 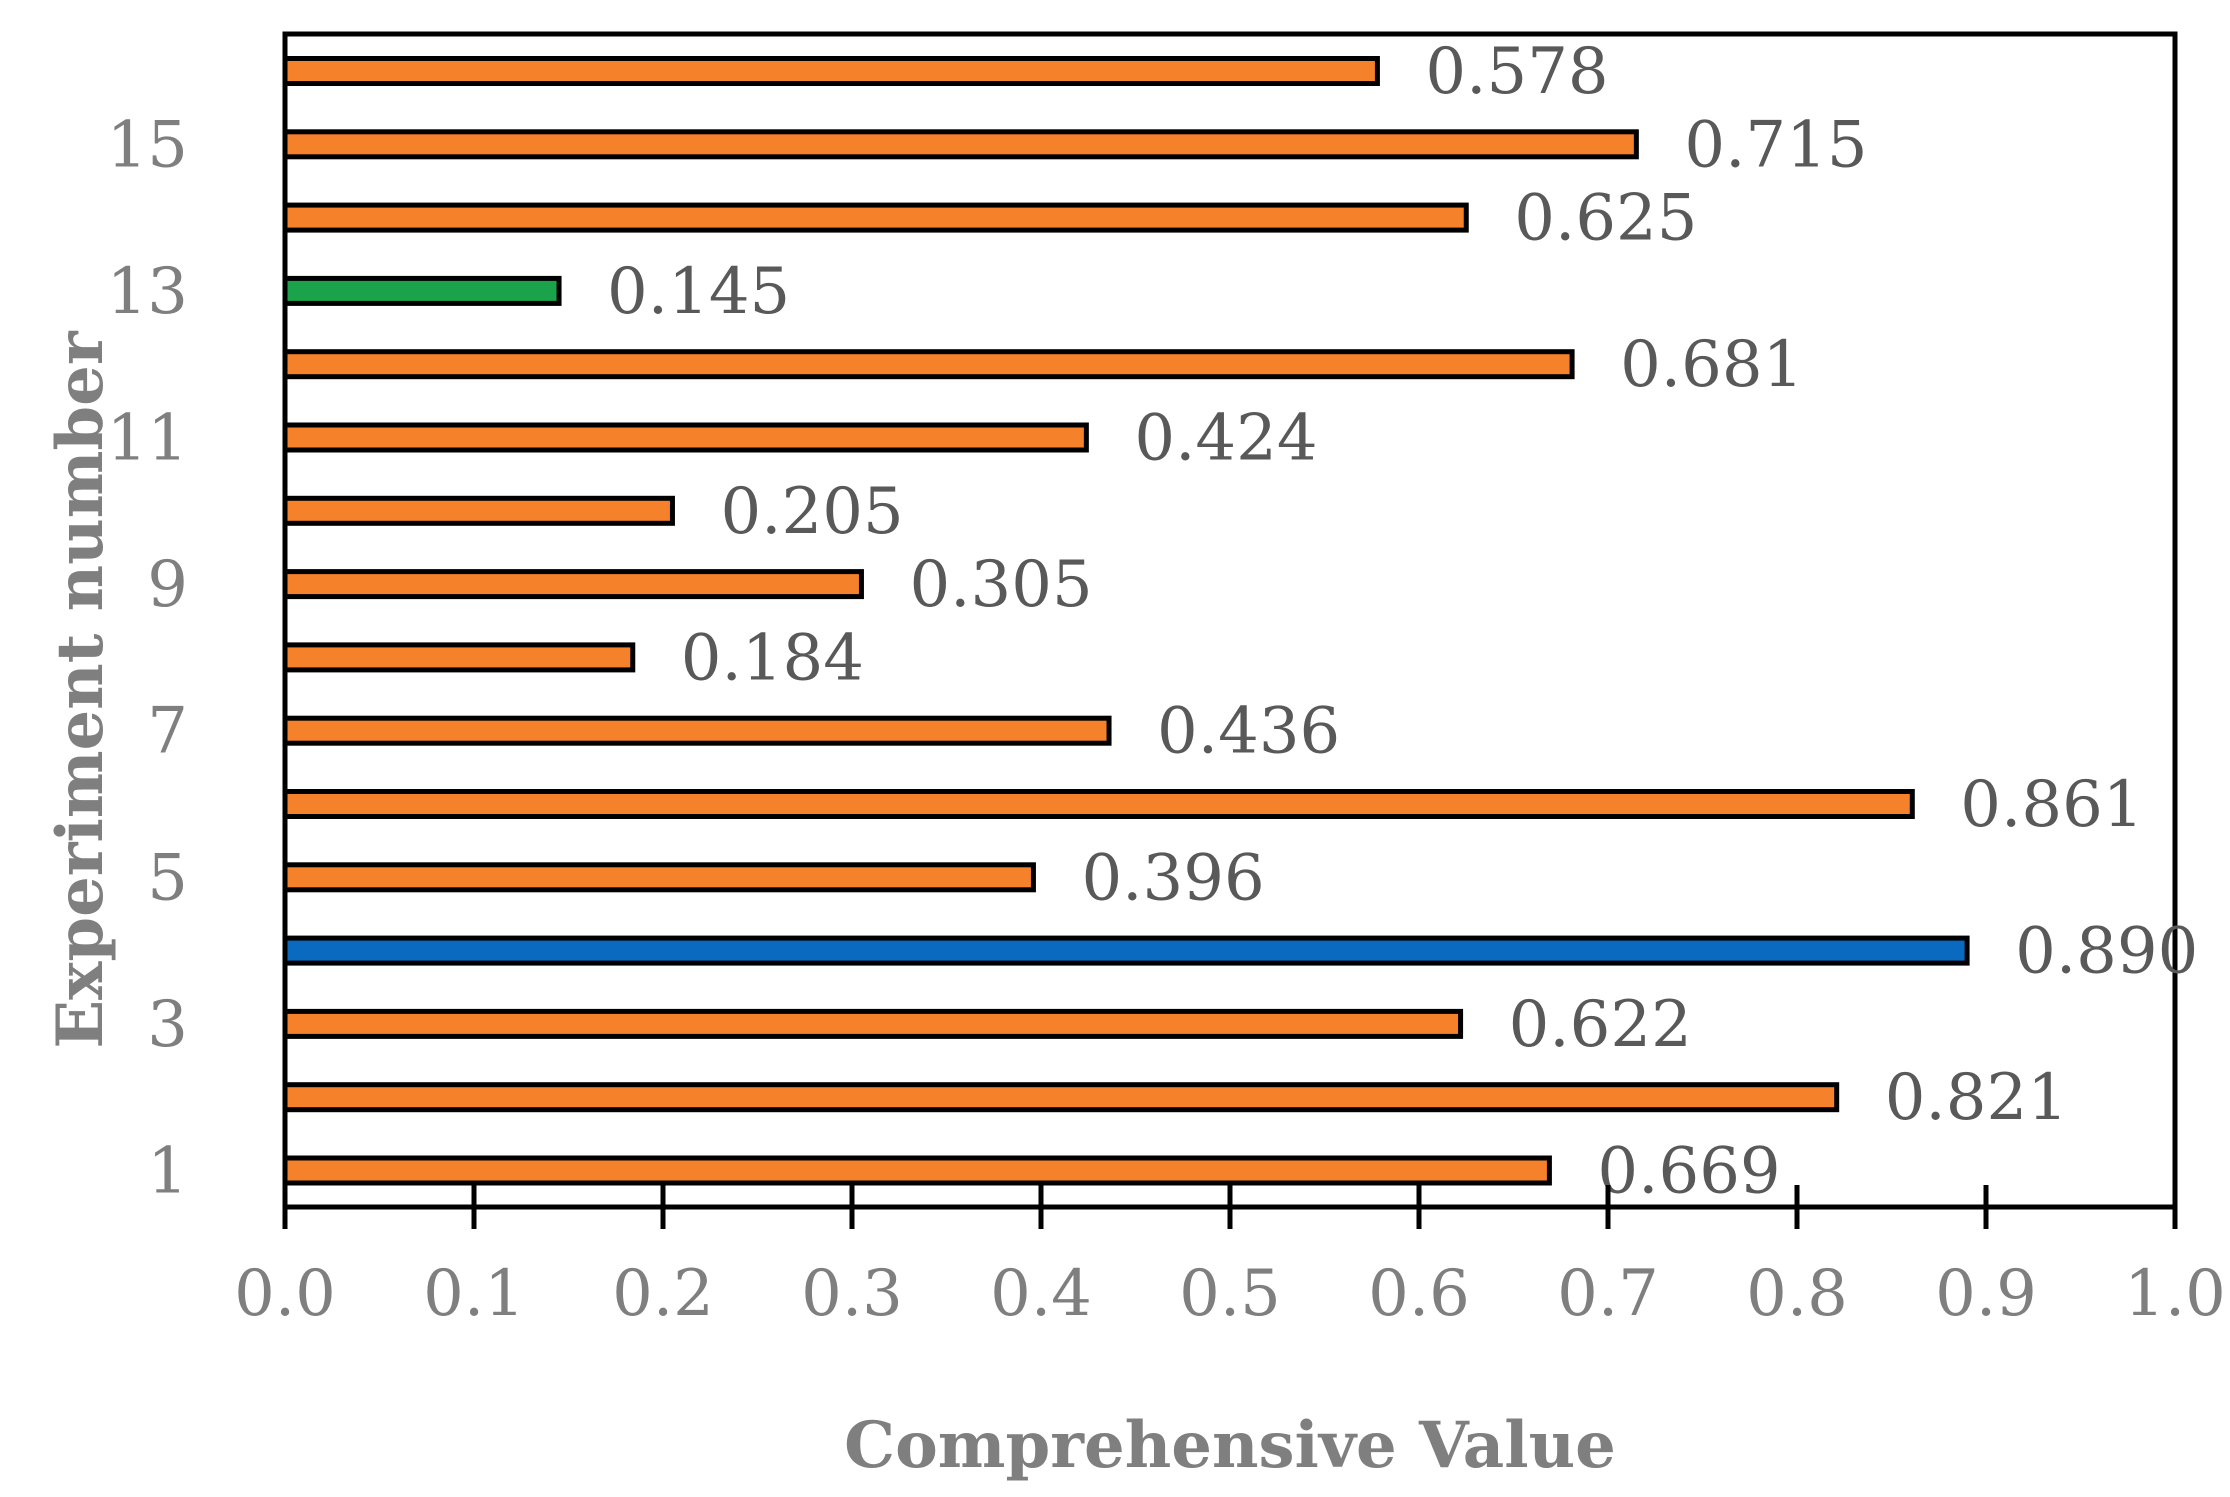 I want to click on x-tick-label-0.8: 0.8, so click(x=1797, y=1294).